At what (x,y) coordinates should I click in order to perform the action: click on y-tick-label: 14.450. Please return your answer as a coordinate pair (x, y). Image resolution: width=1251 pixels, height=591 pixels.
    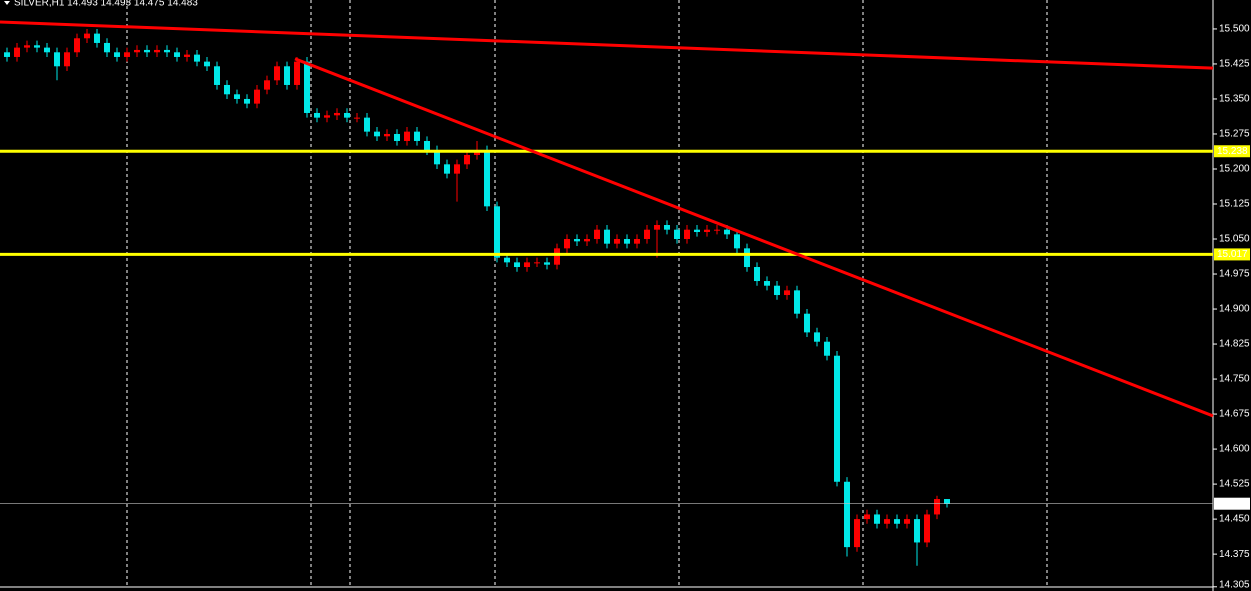
    Looking at the image, I should click on (1234, 519).